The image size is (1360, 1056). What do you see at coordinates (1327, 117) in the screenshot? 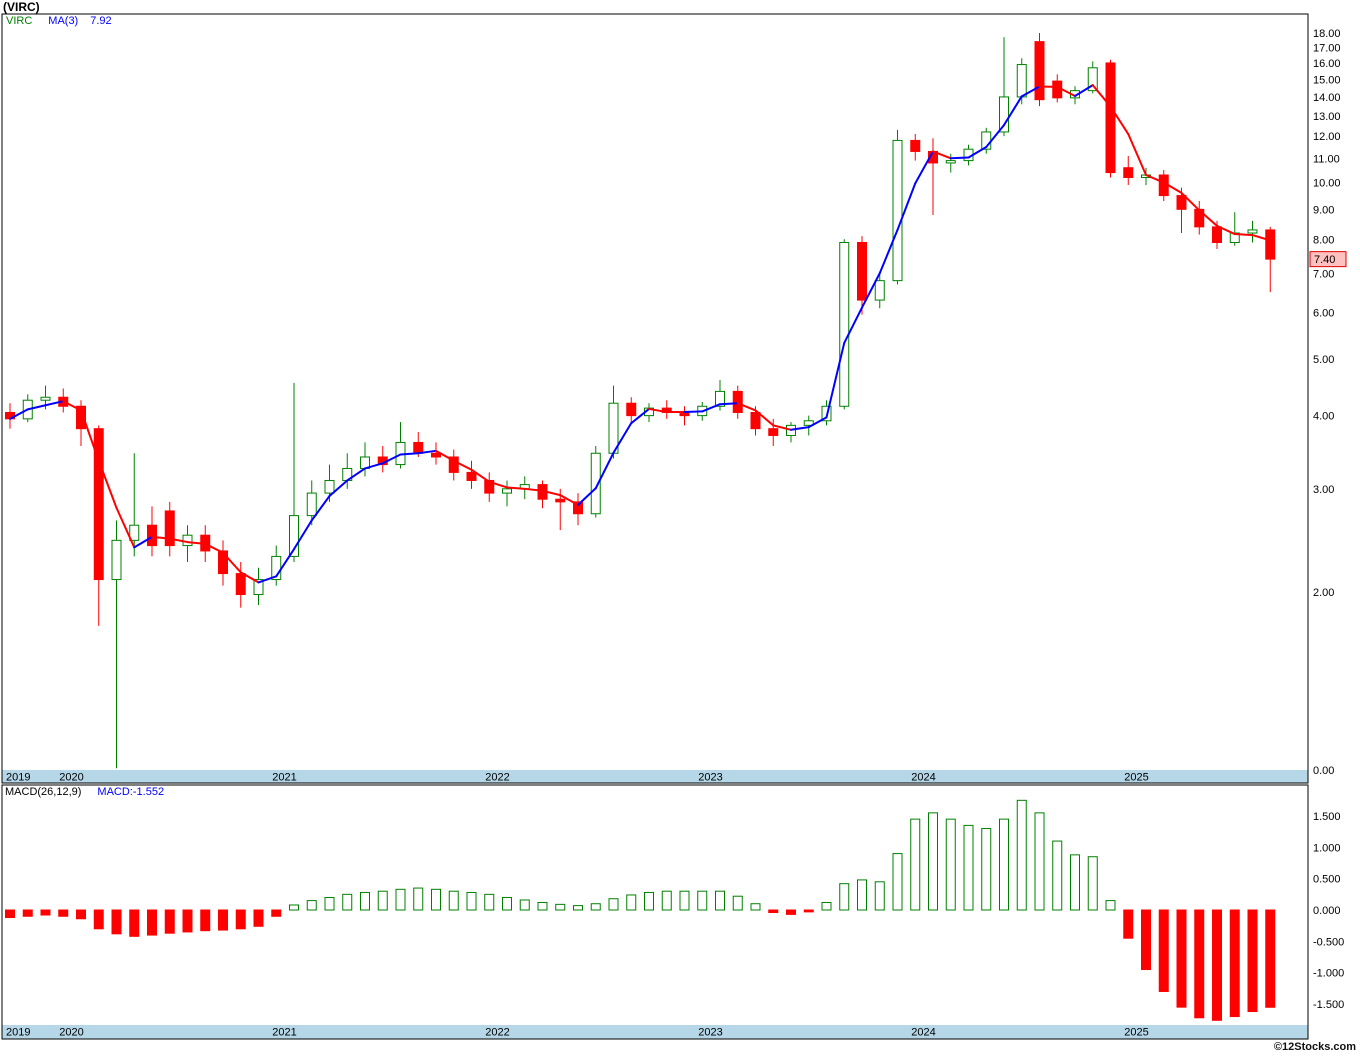
I see `price-axis-tick: 13.00` at bounding box center [1327, 117].